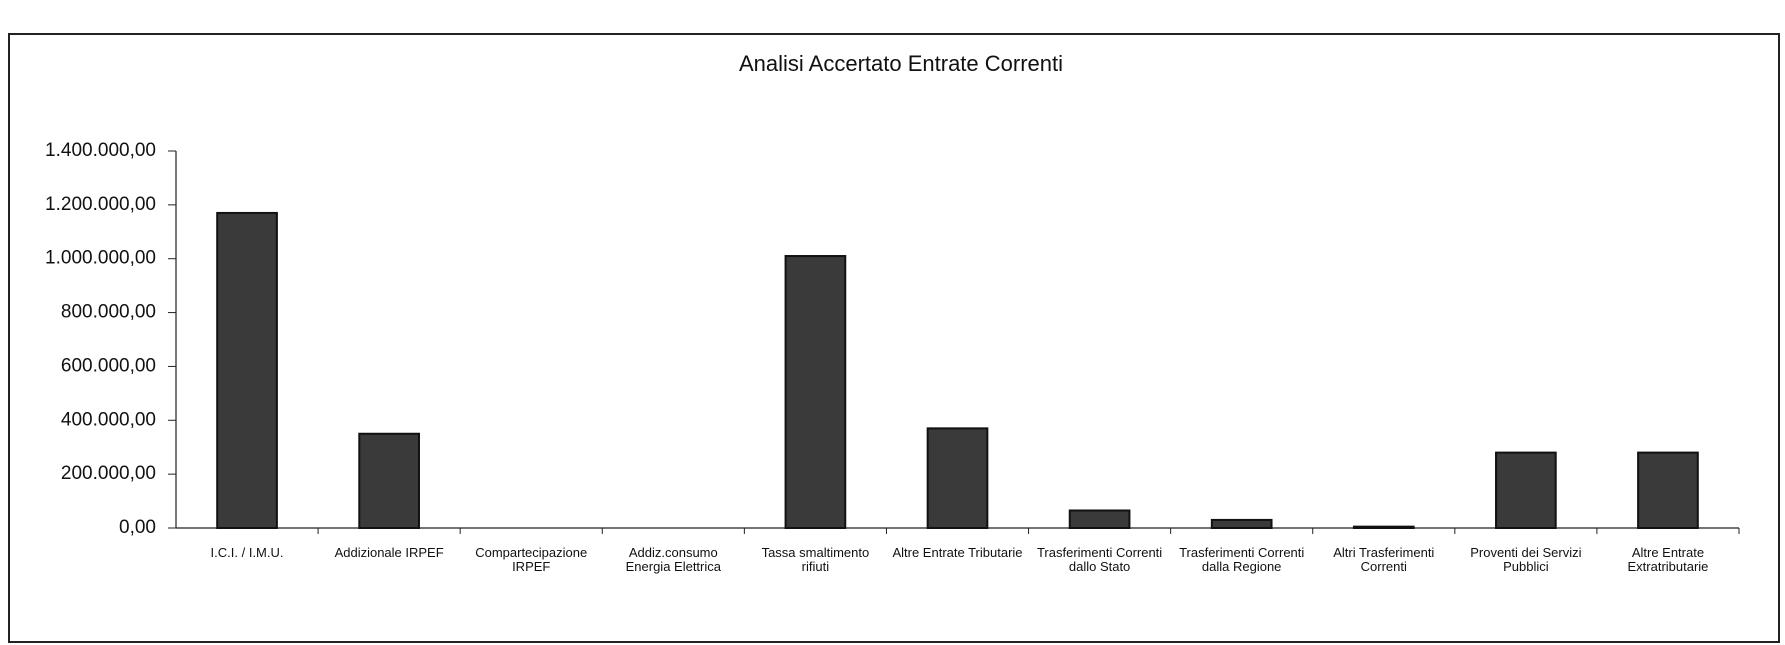  I want to click on y-tick-label: 800.000,00, so click(108, 312).